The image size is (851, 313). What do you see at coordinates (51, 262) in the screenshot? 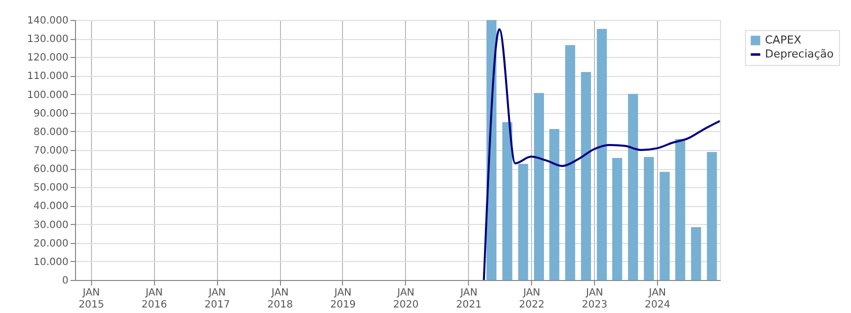
I see `y-tick-label: 10.000` at bounding box center [51, 262].